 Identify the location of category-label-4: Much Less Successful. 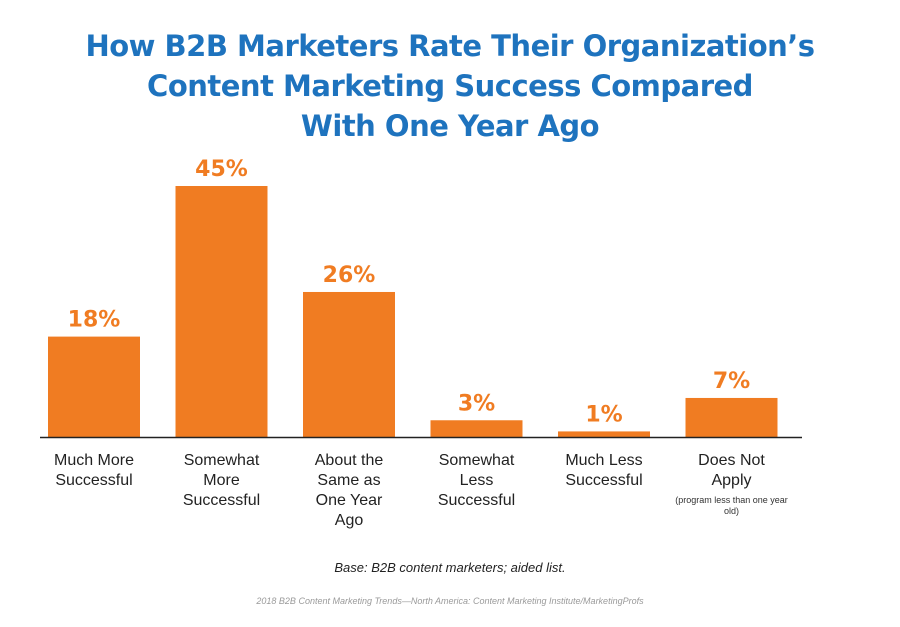
(604, 471).